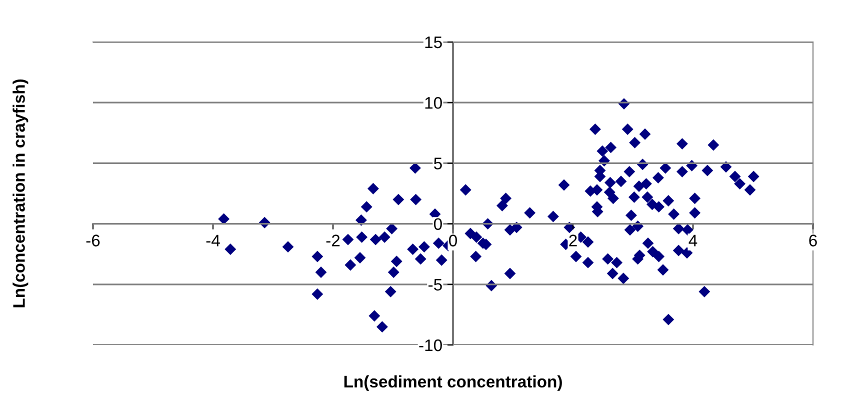 The width and height of the screenshot is (863, 419). I want to click on x-tick-label: 2, so click(573, 240).